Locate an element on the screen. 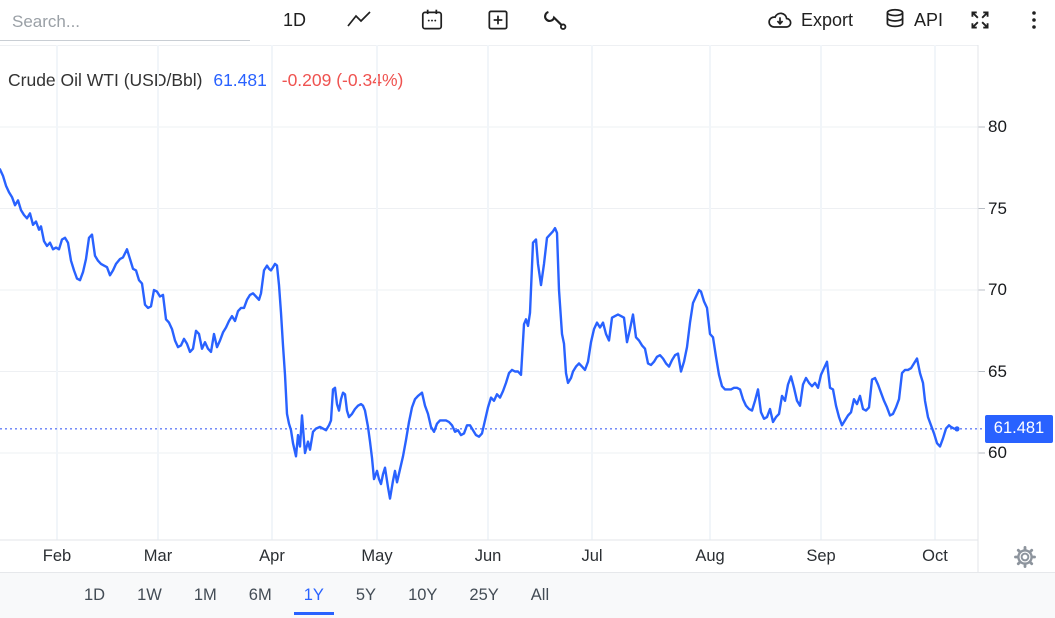 The height and width of the screenshot is (618, 1055). interval-button: 1D is located at coordinates (294, 20).